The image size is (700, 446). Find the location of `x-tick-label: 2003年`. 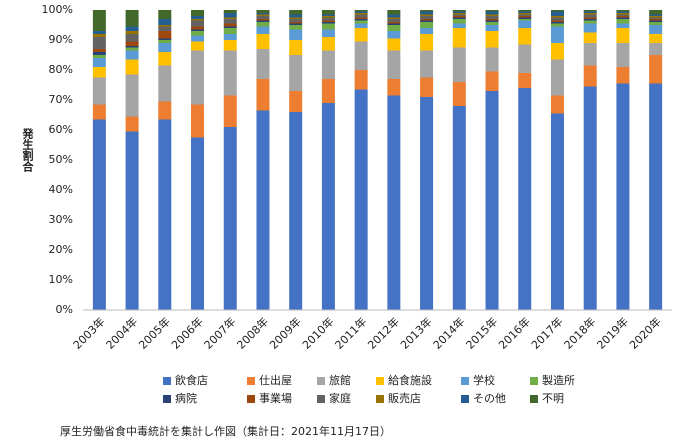

x-tick-label: 2003年 is located at coordinates (88, 332).